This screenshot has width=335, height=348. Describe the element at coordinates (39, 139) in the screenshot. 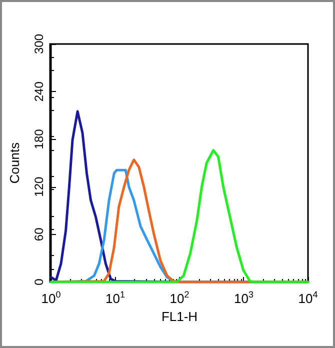

I see `y-tick-label: 180` at that location.